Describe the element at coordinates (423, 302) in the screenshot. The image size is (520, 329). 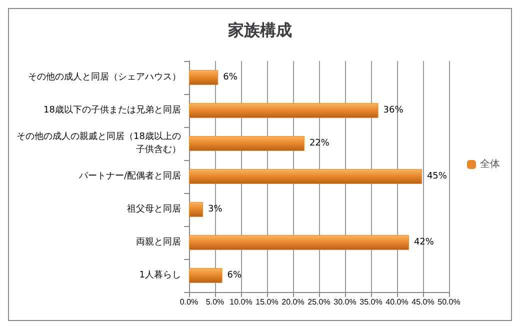
I see `x-tick-label: 45.0%` at that location.